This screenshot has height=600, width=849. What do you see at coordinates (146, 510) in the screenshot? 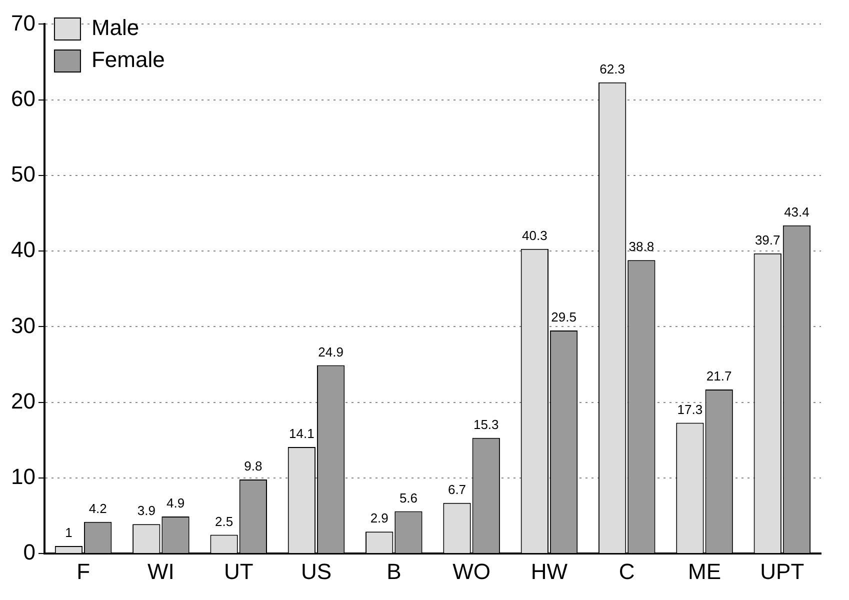
I see `data-label: 3.9` at bounding box center [146, 510].